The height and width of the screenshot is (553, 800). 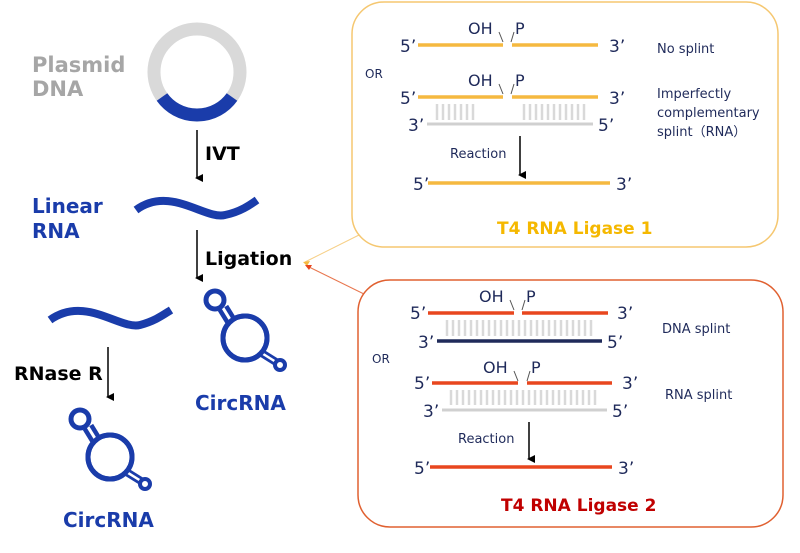 What do you see at coordinates (248, 259) in the screenshot?
I see `ligation-label: Ligation` at bounding box center [248, 259].